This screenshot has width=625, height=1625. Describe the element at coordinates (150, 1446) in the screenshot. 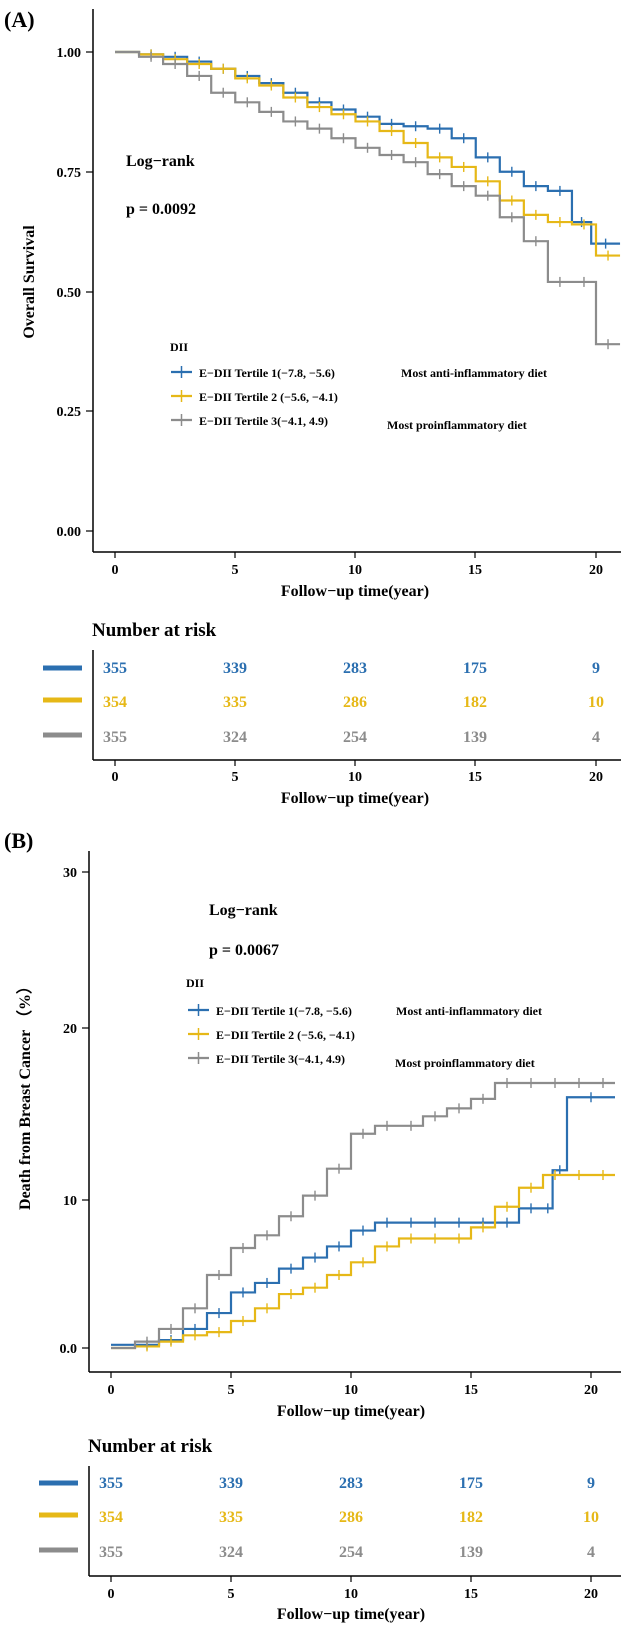

I see `panel-b-risk-title: Number at risk` at that location.